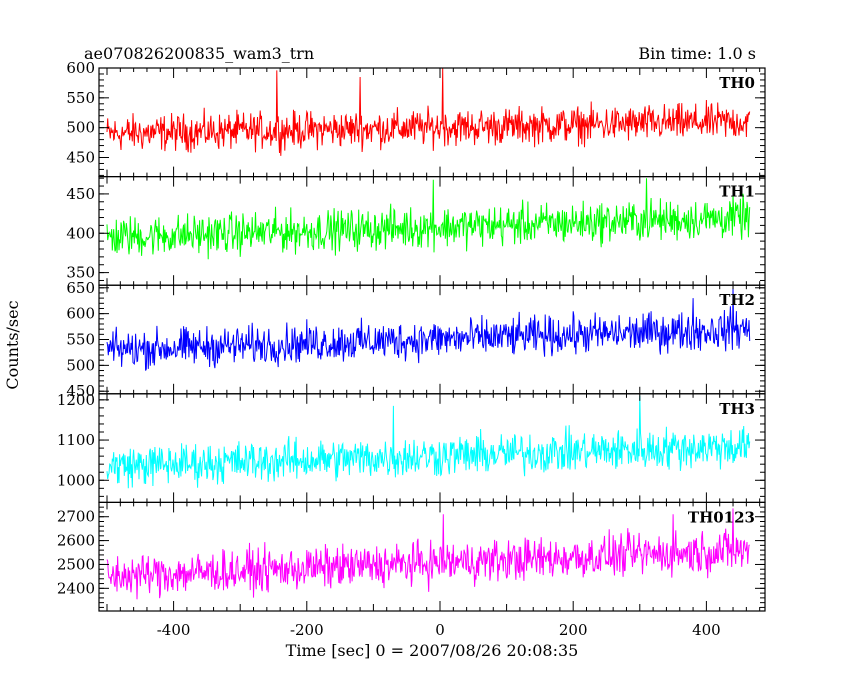  Describe the element at coordinates (76, 517) in the screenshot. I see `y-tick-label: 2700` at that location.